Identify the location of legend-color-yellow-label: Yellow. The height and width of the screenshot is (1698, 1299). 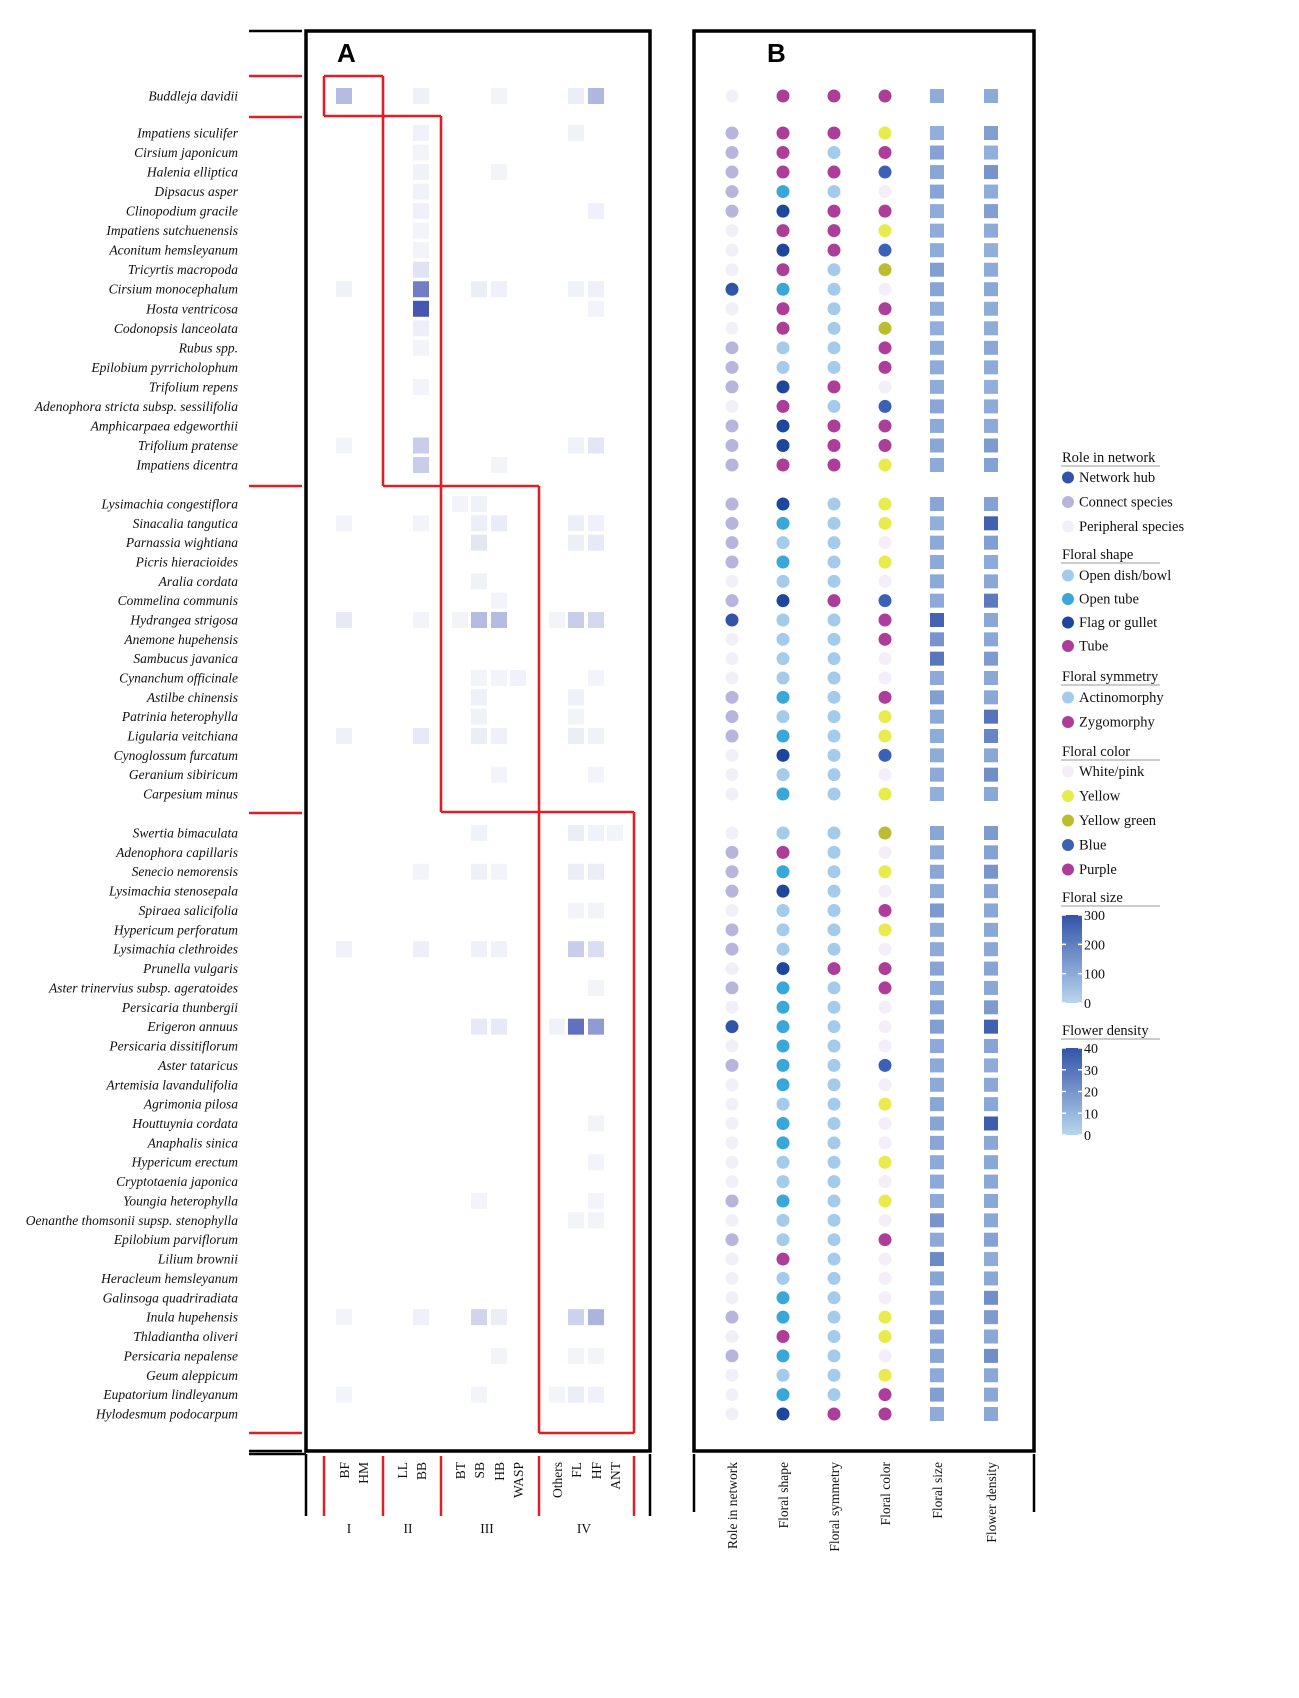
(1100, 797).